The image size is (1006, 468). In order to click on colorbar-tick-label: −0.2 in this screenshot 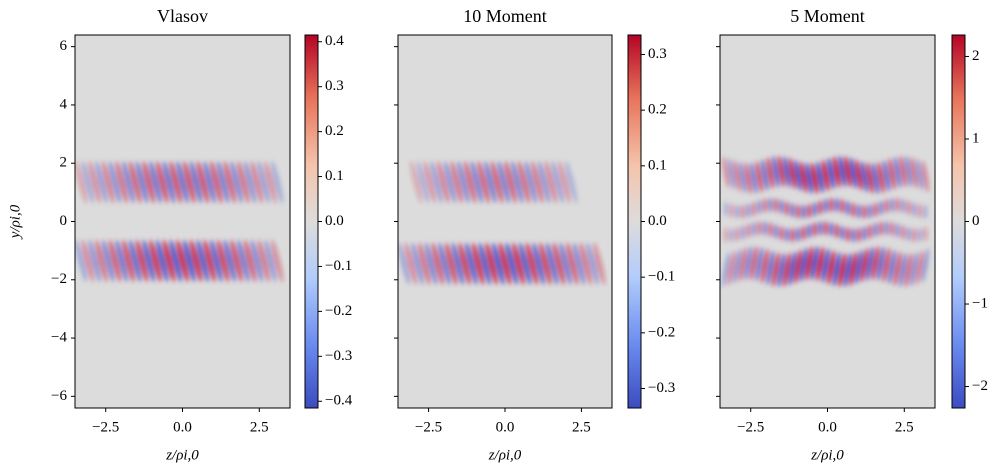, I will do `click(661, 332)`.